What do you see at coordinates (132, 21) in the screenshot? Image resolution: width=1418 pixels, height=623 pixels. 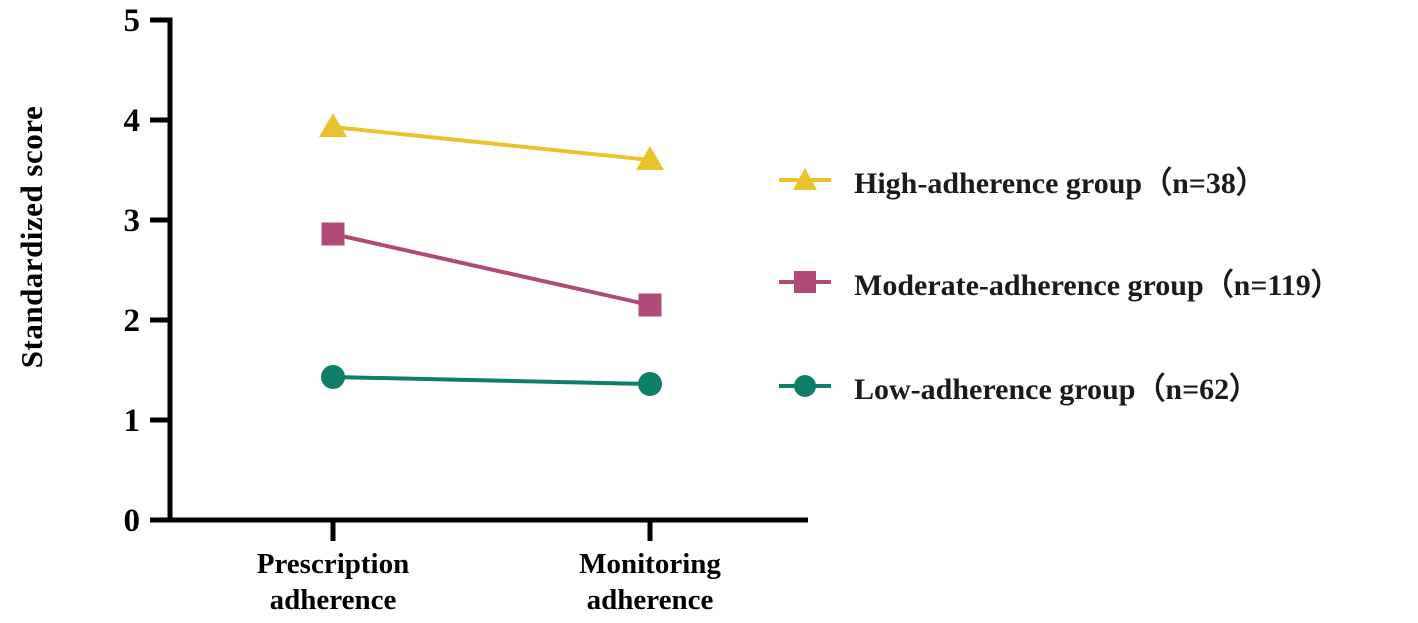 I see `y-tick-label: 5` at bounding box center [132, 21].